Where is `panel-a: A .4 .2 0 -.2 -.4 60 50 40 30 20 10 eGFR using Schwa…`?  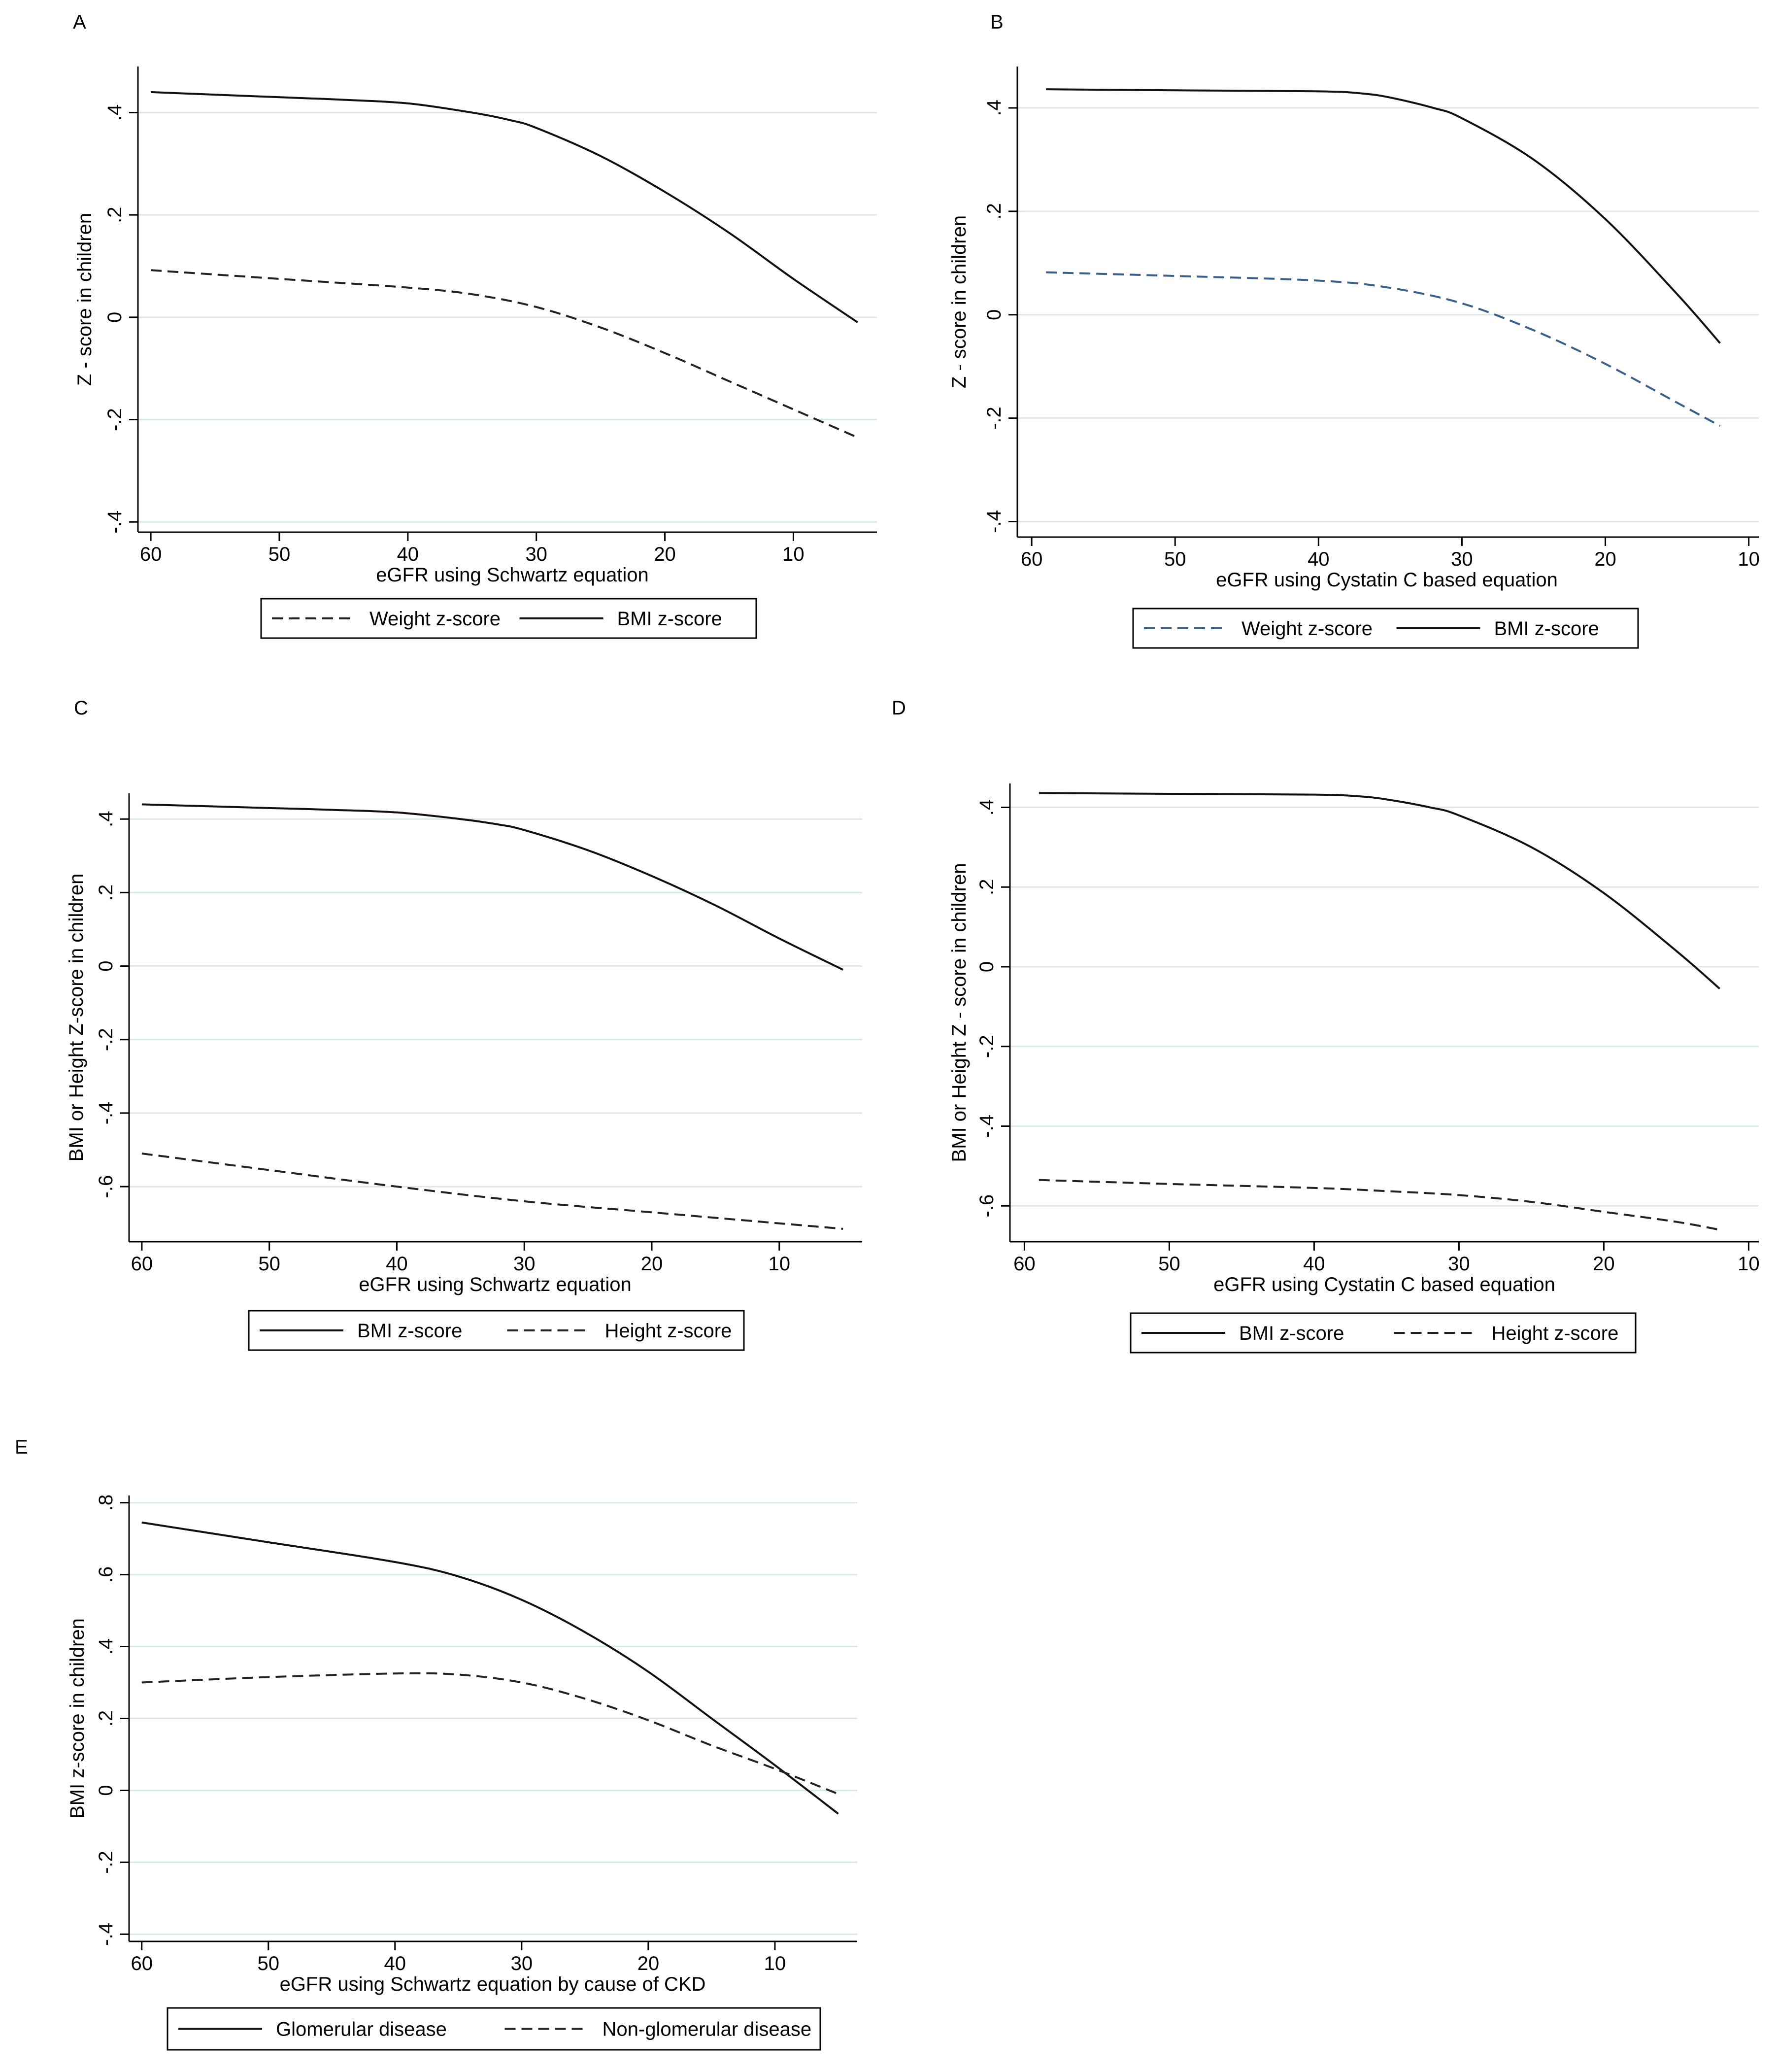
panel-a: A .4 .2 0 -.2 -.4 60 50 40 30 20 10 eGFR using Schwa… is located at coordinates (475, 325).